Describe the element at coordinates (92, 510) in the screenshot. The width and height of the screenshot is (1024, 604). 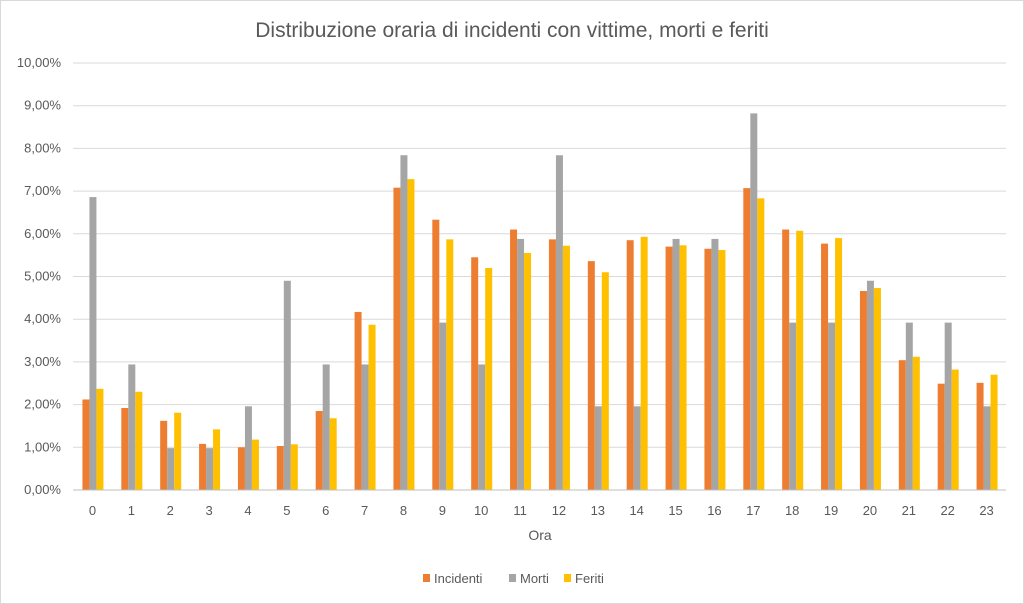
I see `x-tick-label: 0` at that location.